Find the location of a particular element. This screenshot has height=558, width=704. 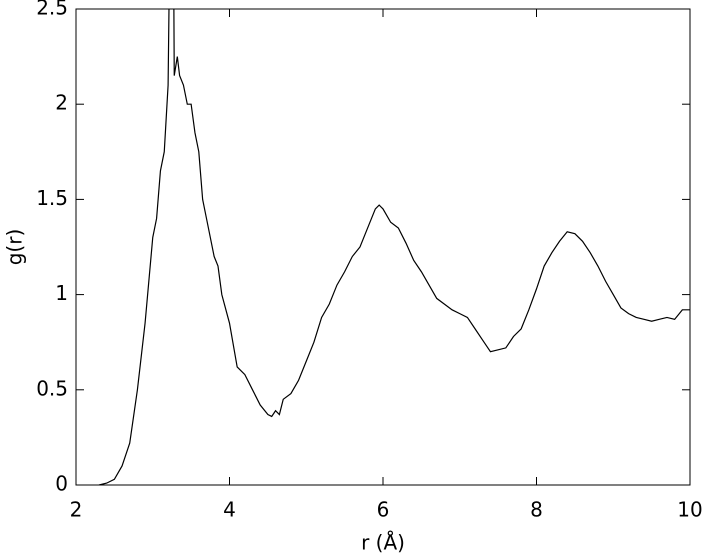

y-tick-label: 0.5 is located at coordinates (52, 388).